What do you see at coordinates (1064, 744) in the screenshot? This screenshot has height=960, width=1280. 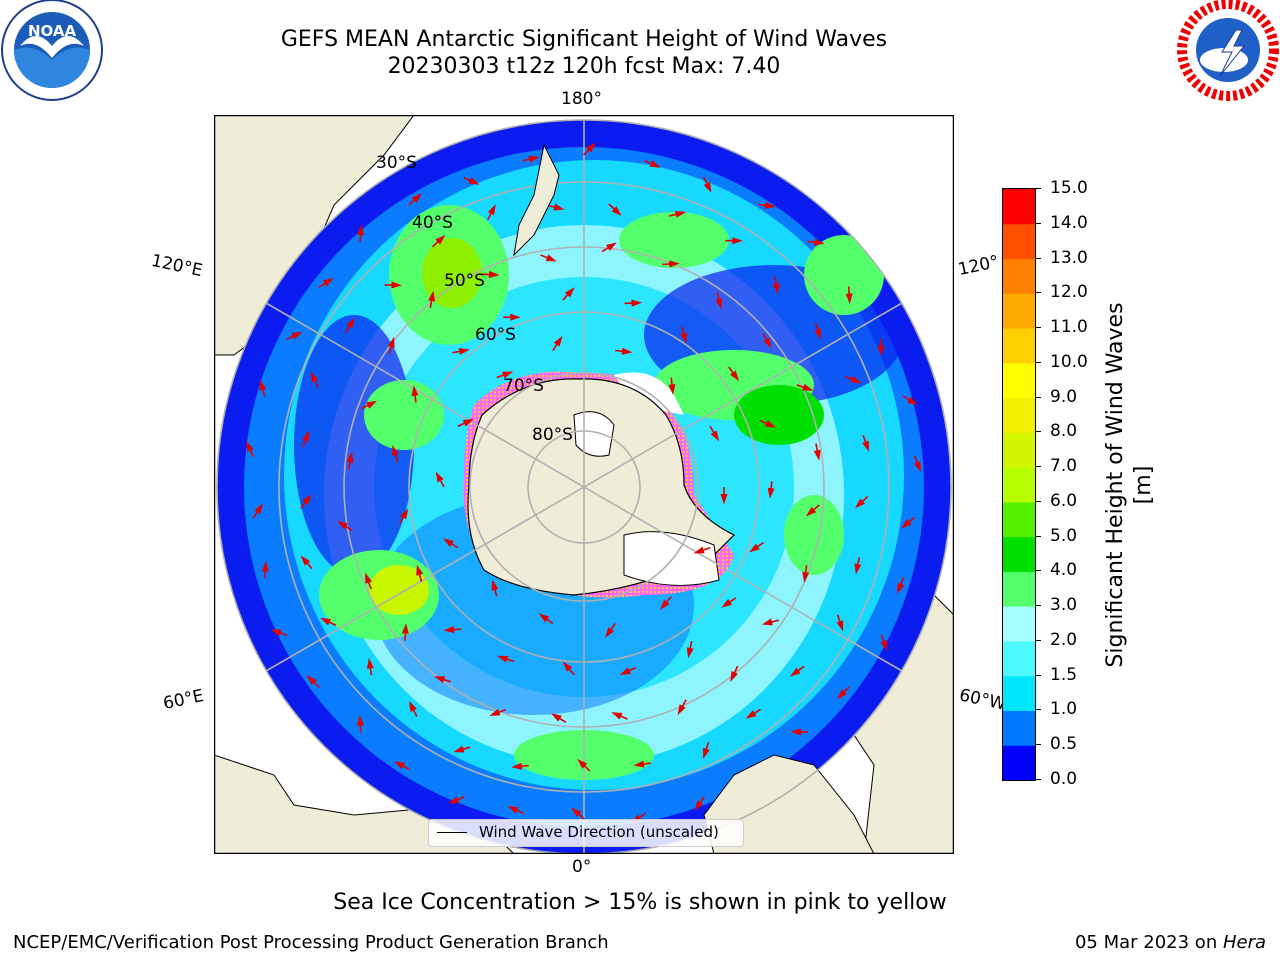 I see `colorbar-tick-label: 0.5` at bounding box center [1064, 744].